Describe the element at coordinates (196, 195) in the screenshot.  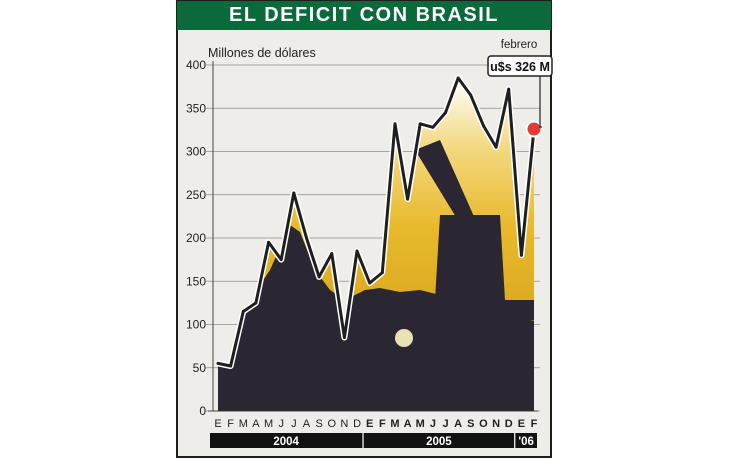
I see `y-tick-label: 250` at that location.